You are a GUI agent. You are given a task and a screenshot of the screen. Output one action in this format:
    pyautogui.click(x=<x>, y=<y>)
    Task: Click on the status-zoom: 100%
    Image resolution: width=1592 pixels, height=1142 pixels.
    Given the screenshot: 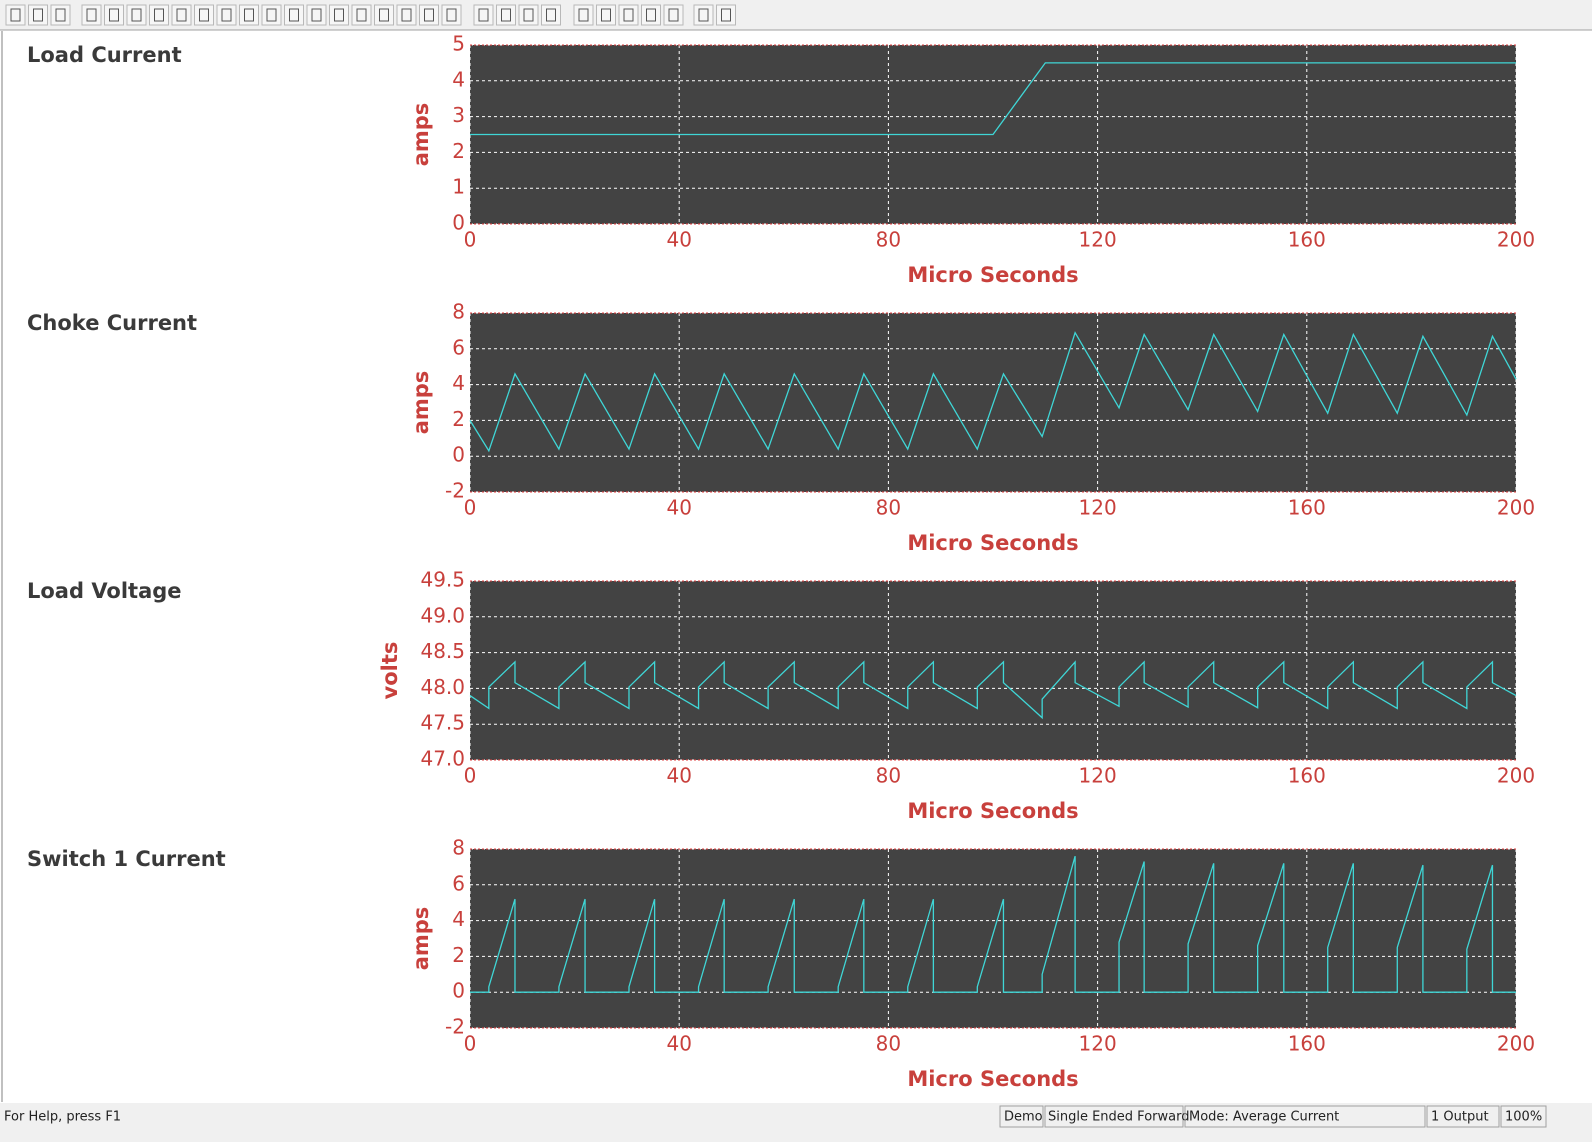 What is the action you would take?
    pyautogui.click(x=1523, y=1117)
    